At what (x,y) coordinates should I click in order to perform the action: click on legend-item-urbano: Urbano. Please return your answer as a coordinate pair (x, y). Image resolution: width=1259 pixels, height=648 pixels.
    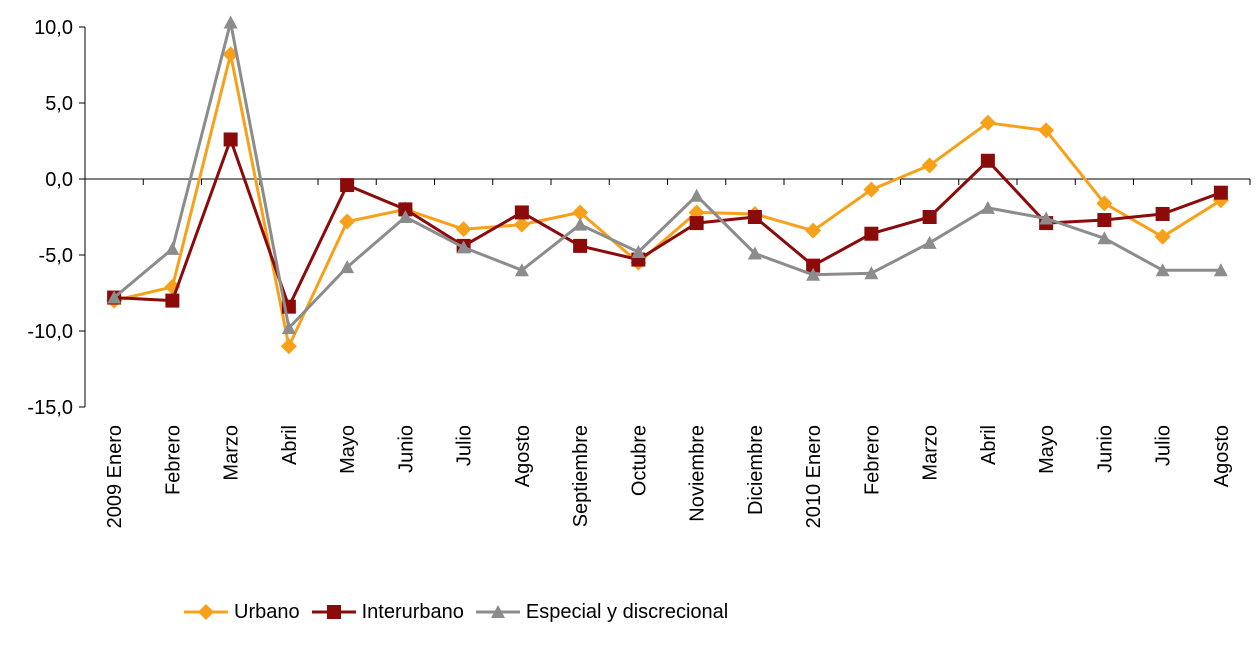
    Looking at the image, I should click on (241, 612).